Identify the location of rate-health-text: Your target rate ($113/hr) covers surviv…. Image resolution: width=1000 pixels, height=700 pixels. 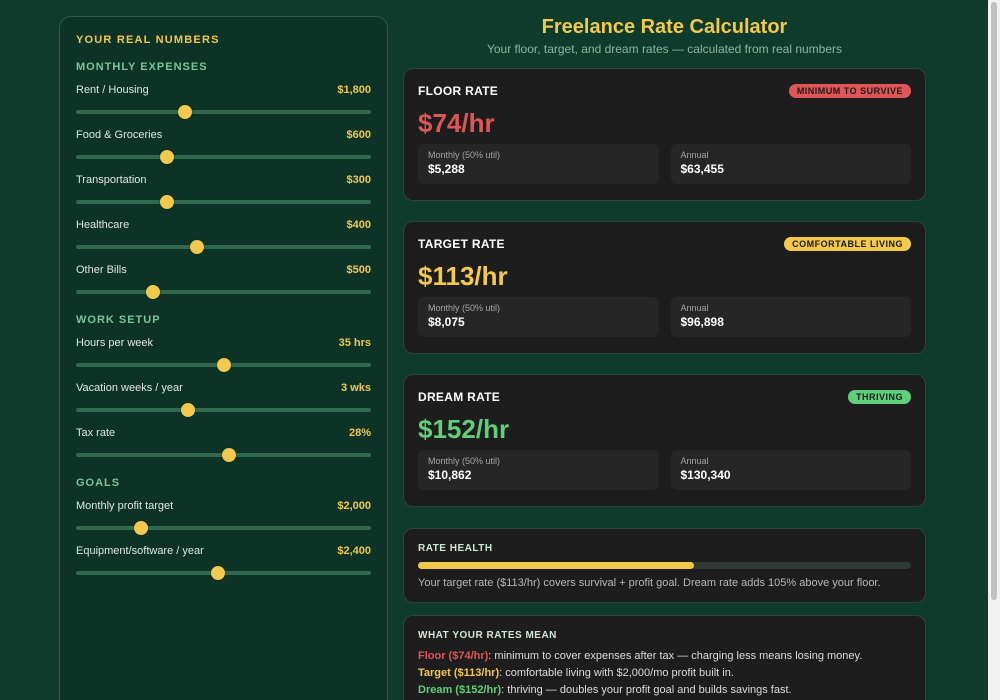
(649, 583).